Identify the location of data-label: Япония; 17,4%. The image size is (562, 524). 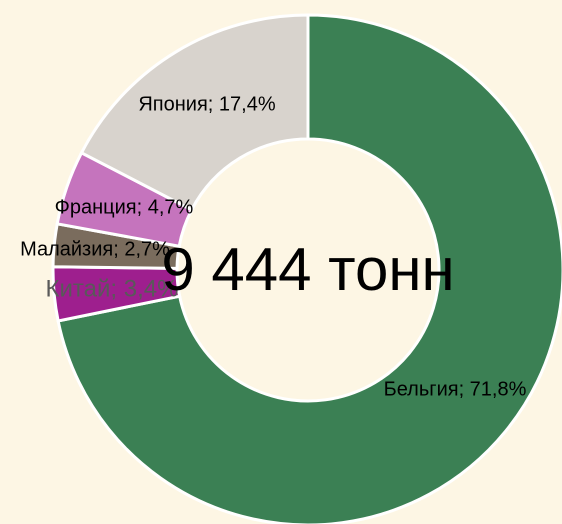
(206, 104).